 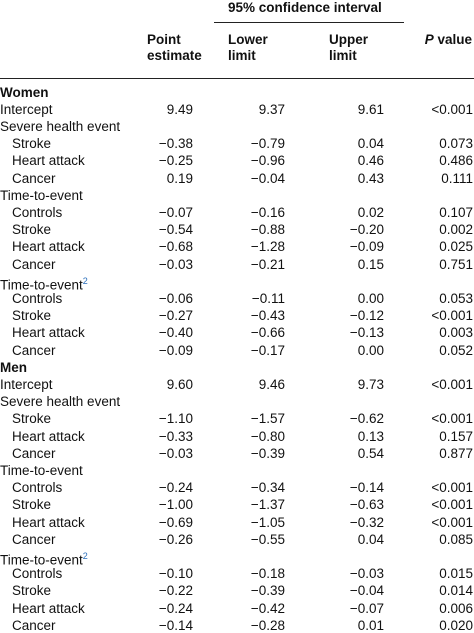 I want to click on cell: −1.28, so click(x=267, y=247).